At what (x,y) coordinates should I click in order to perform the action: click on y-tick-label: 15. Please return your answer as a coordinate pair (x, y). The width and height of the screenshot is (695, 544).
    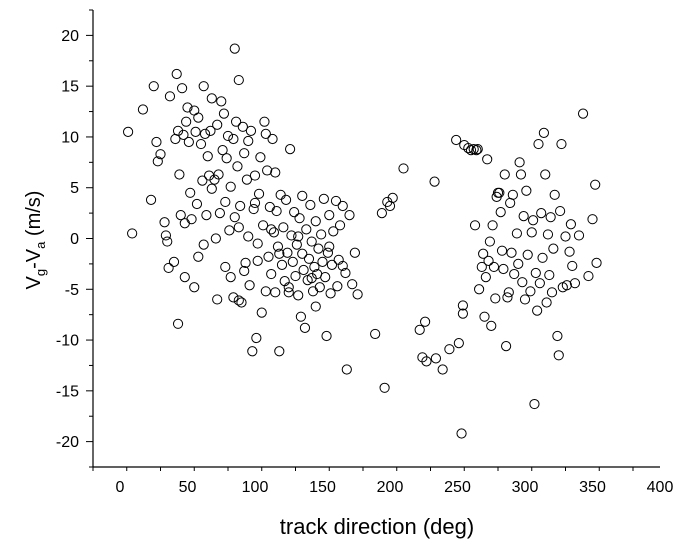
    Looking at the image, I should click on (70, 87).